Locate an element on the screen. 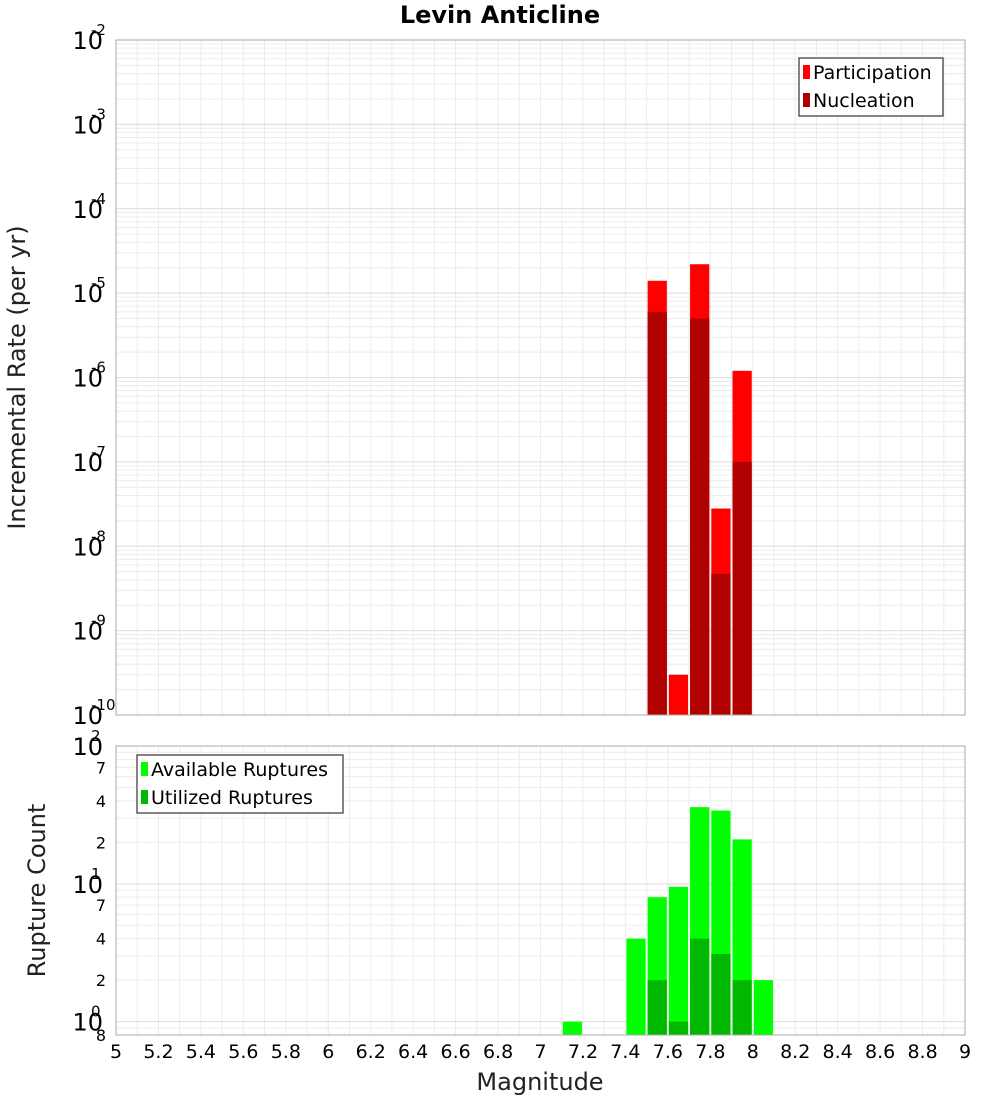 Image resolution: width=1000 pixels, height=1100 pixels. x-tick-label: 8.2 is located at coordinates (795, 1052).